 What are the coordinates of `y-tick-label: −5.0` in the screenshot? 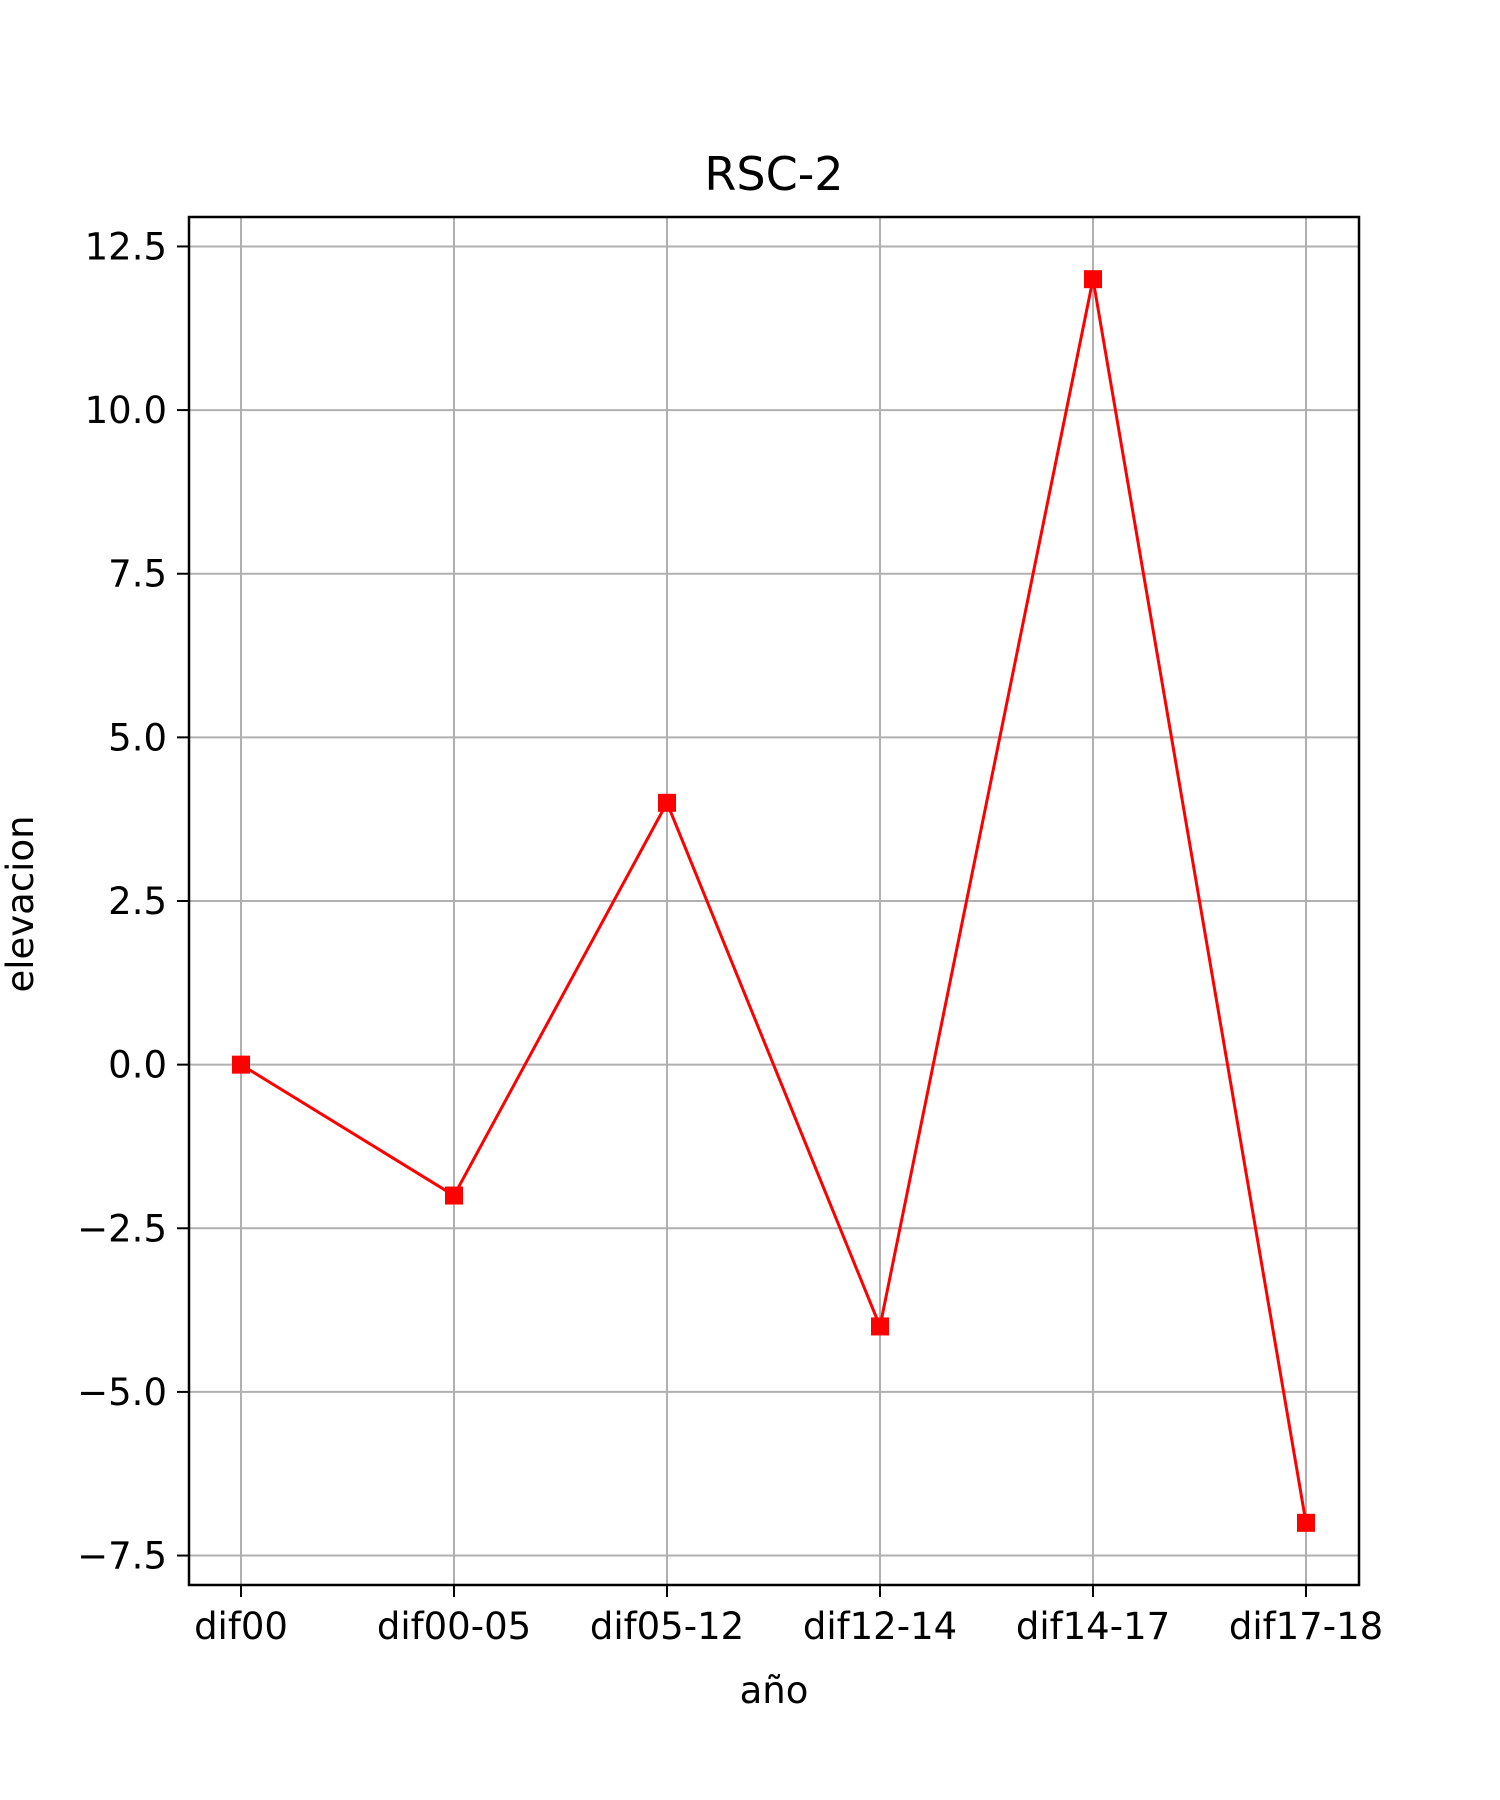 It's located at (122, 1392).